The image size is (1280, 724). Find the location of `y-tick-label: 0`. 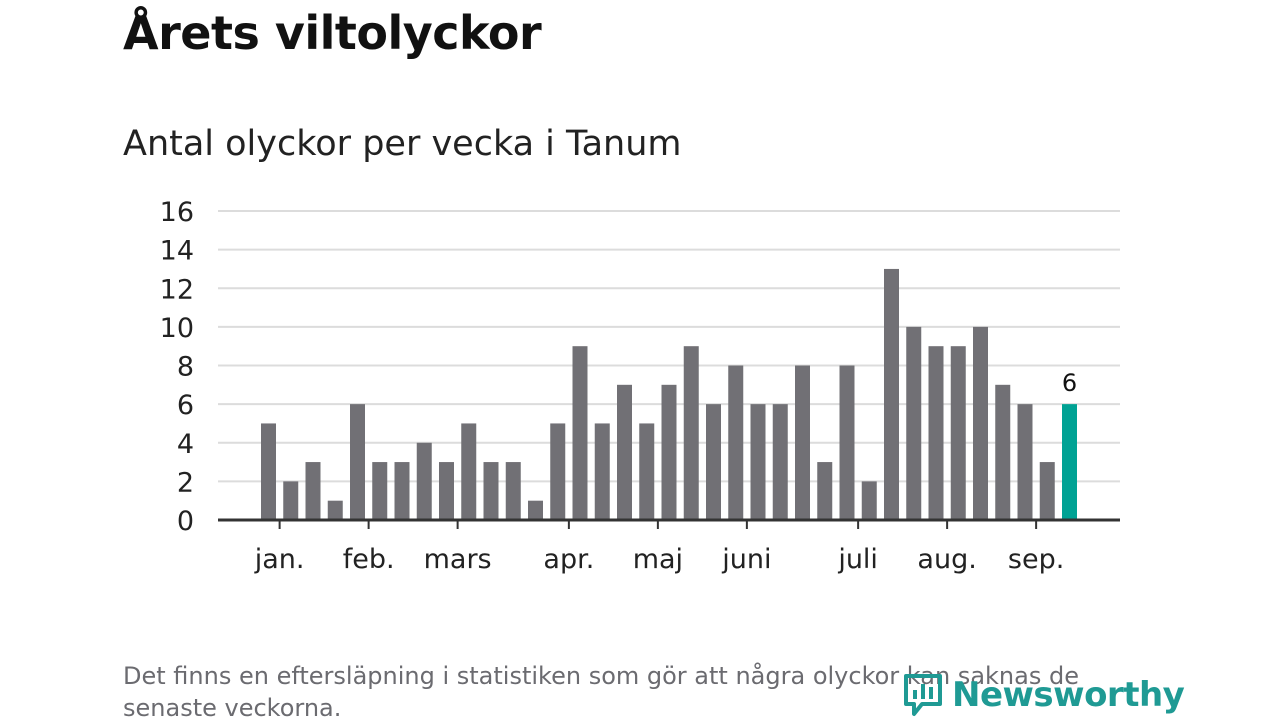

y-tick-label: 0 is located at coordinates (185, 521).